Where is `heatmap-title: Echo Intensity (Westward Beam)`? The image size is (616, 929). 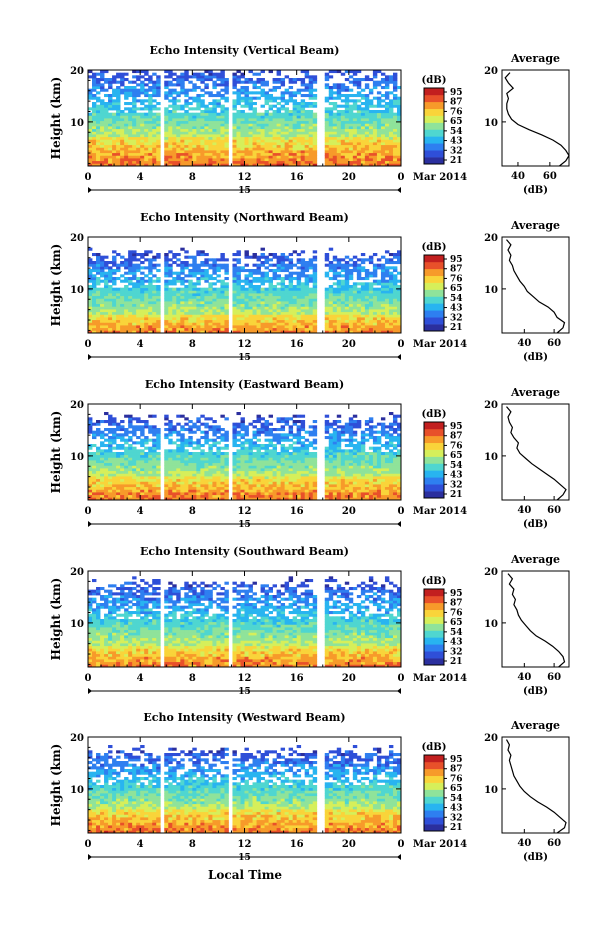 heatmap-title: Echo Intensity (Westward Beam) is located at coordinates (244, 717).